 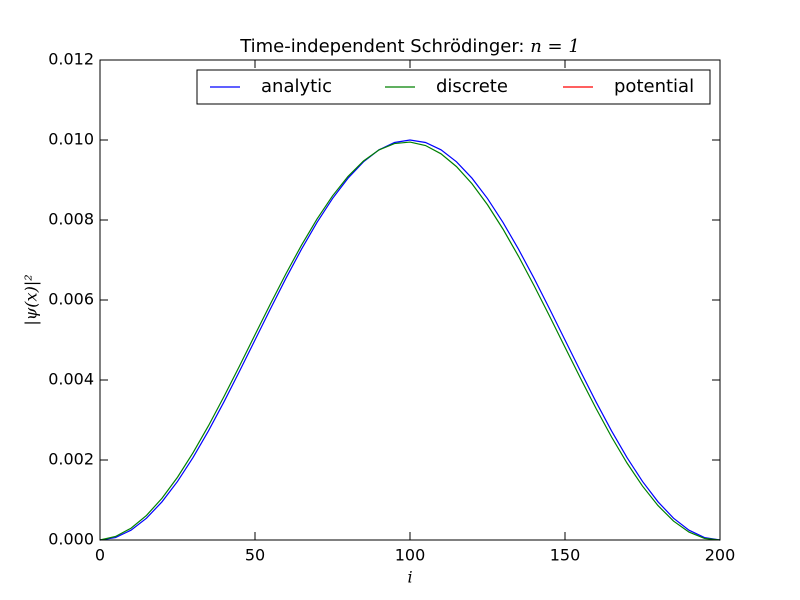 What do you see at coordinates (71, 59) in the screenshot?
I see `y-tick-label: 0.012` at bounding box center [71, 59].